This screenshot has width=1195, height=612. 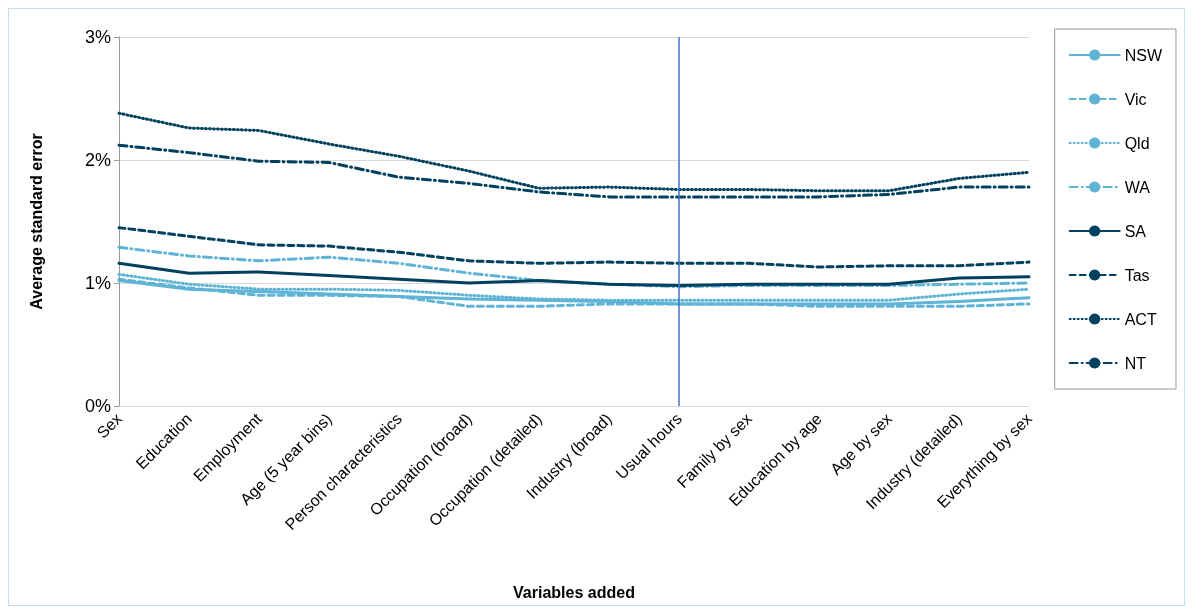 What do you see at coordinates (1135, 99) in the screenshot?
I see `legend-label: Vic` at bounding box center [1135, 99].